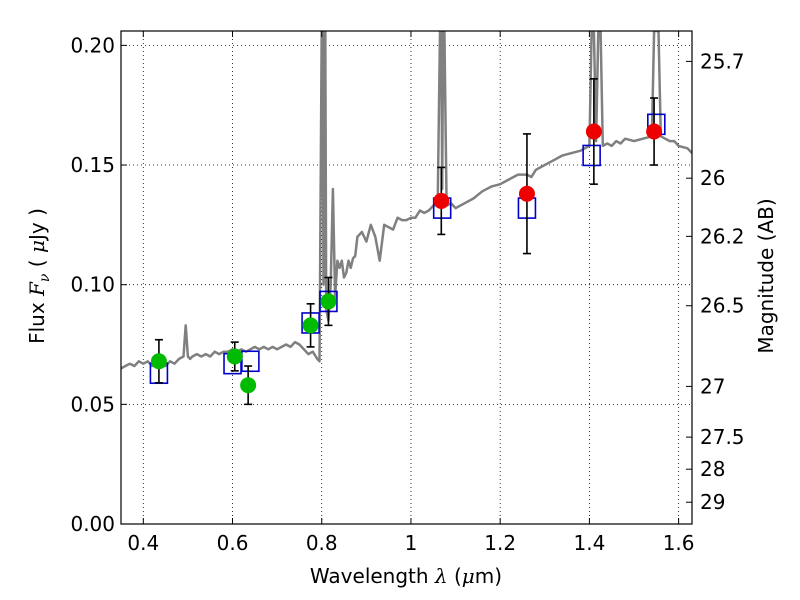 Image resolution: width=800 pixels, height=600 pixels. I want to click on x-tick-label: 1.2, so click(500, 543).